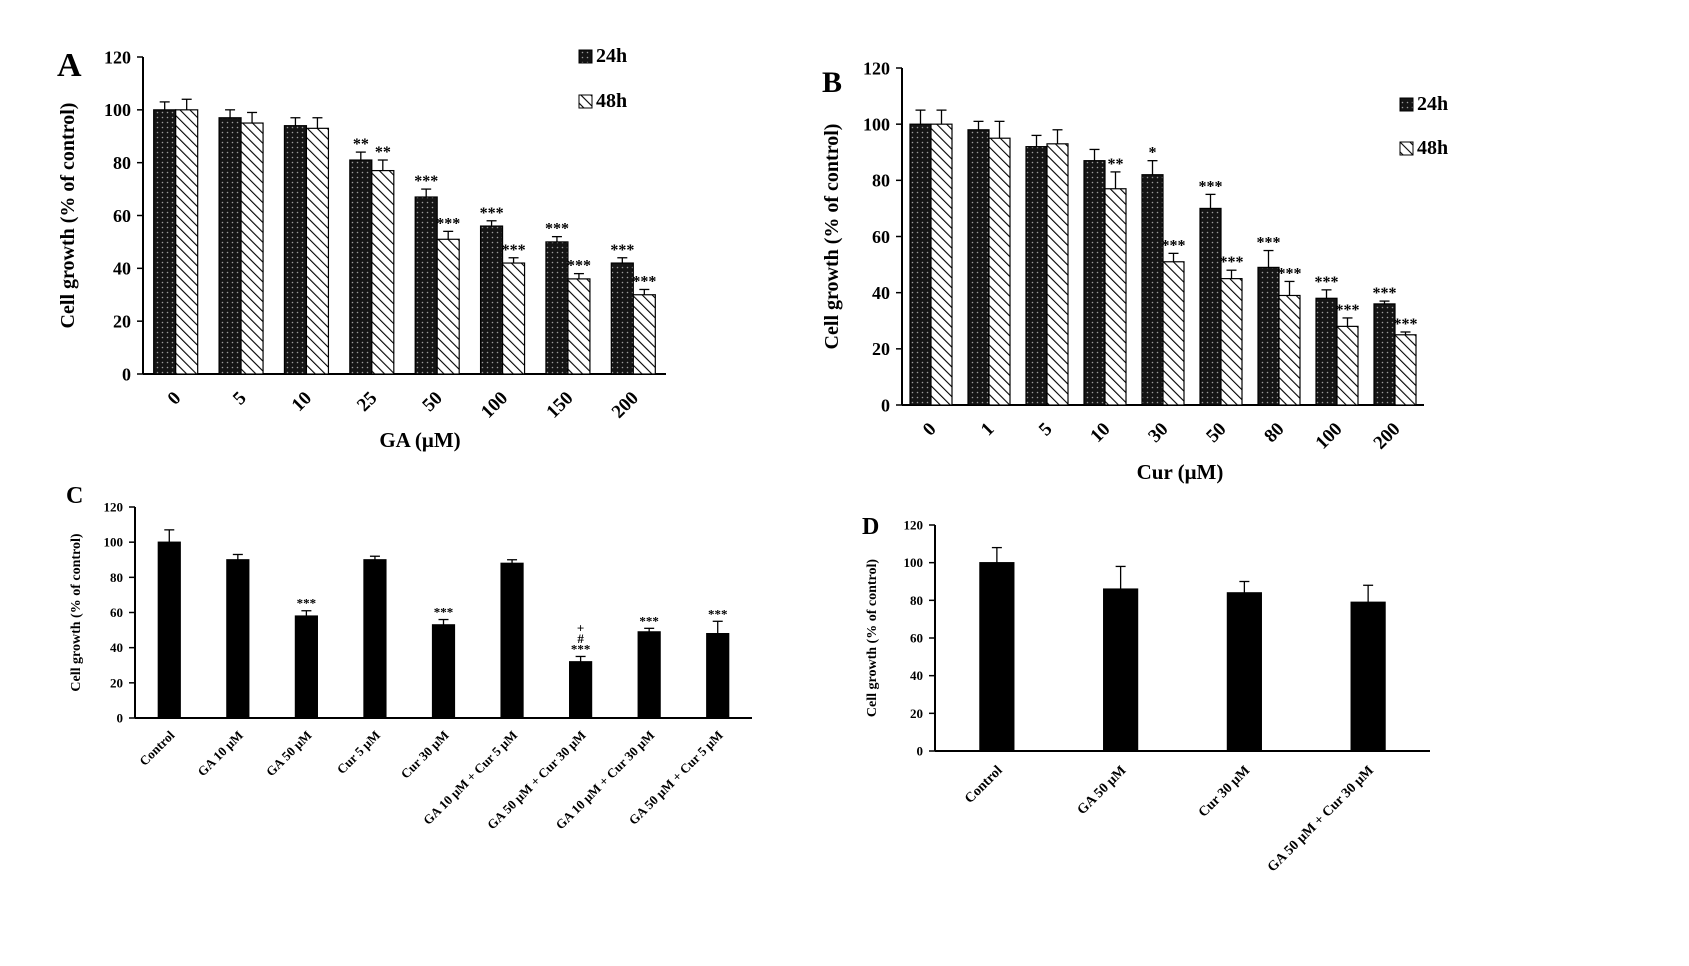 This screenshot has width=1689, height=966. I want to click on panel-letter: A, so click(69, 65).